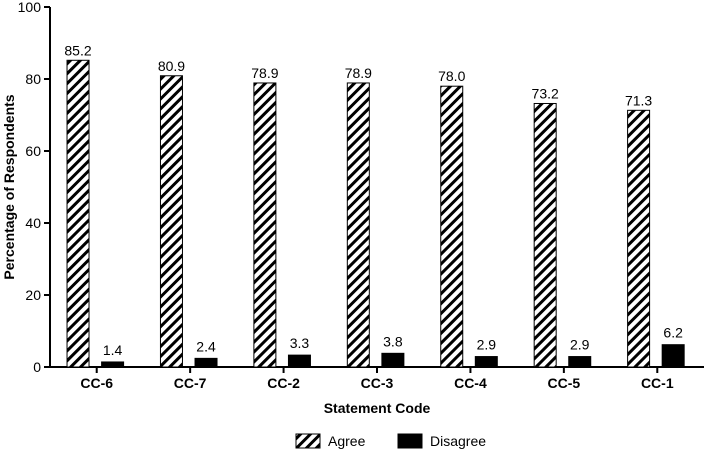 The height and width of the screenshot is (452, 709). I want to click on legend-swatch-disagree, so click(410, 441).